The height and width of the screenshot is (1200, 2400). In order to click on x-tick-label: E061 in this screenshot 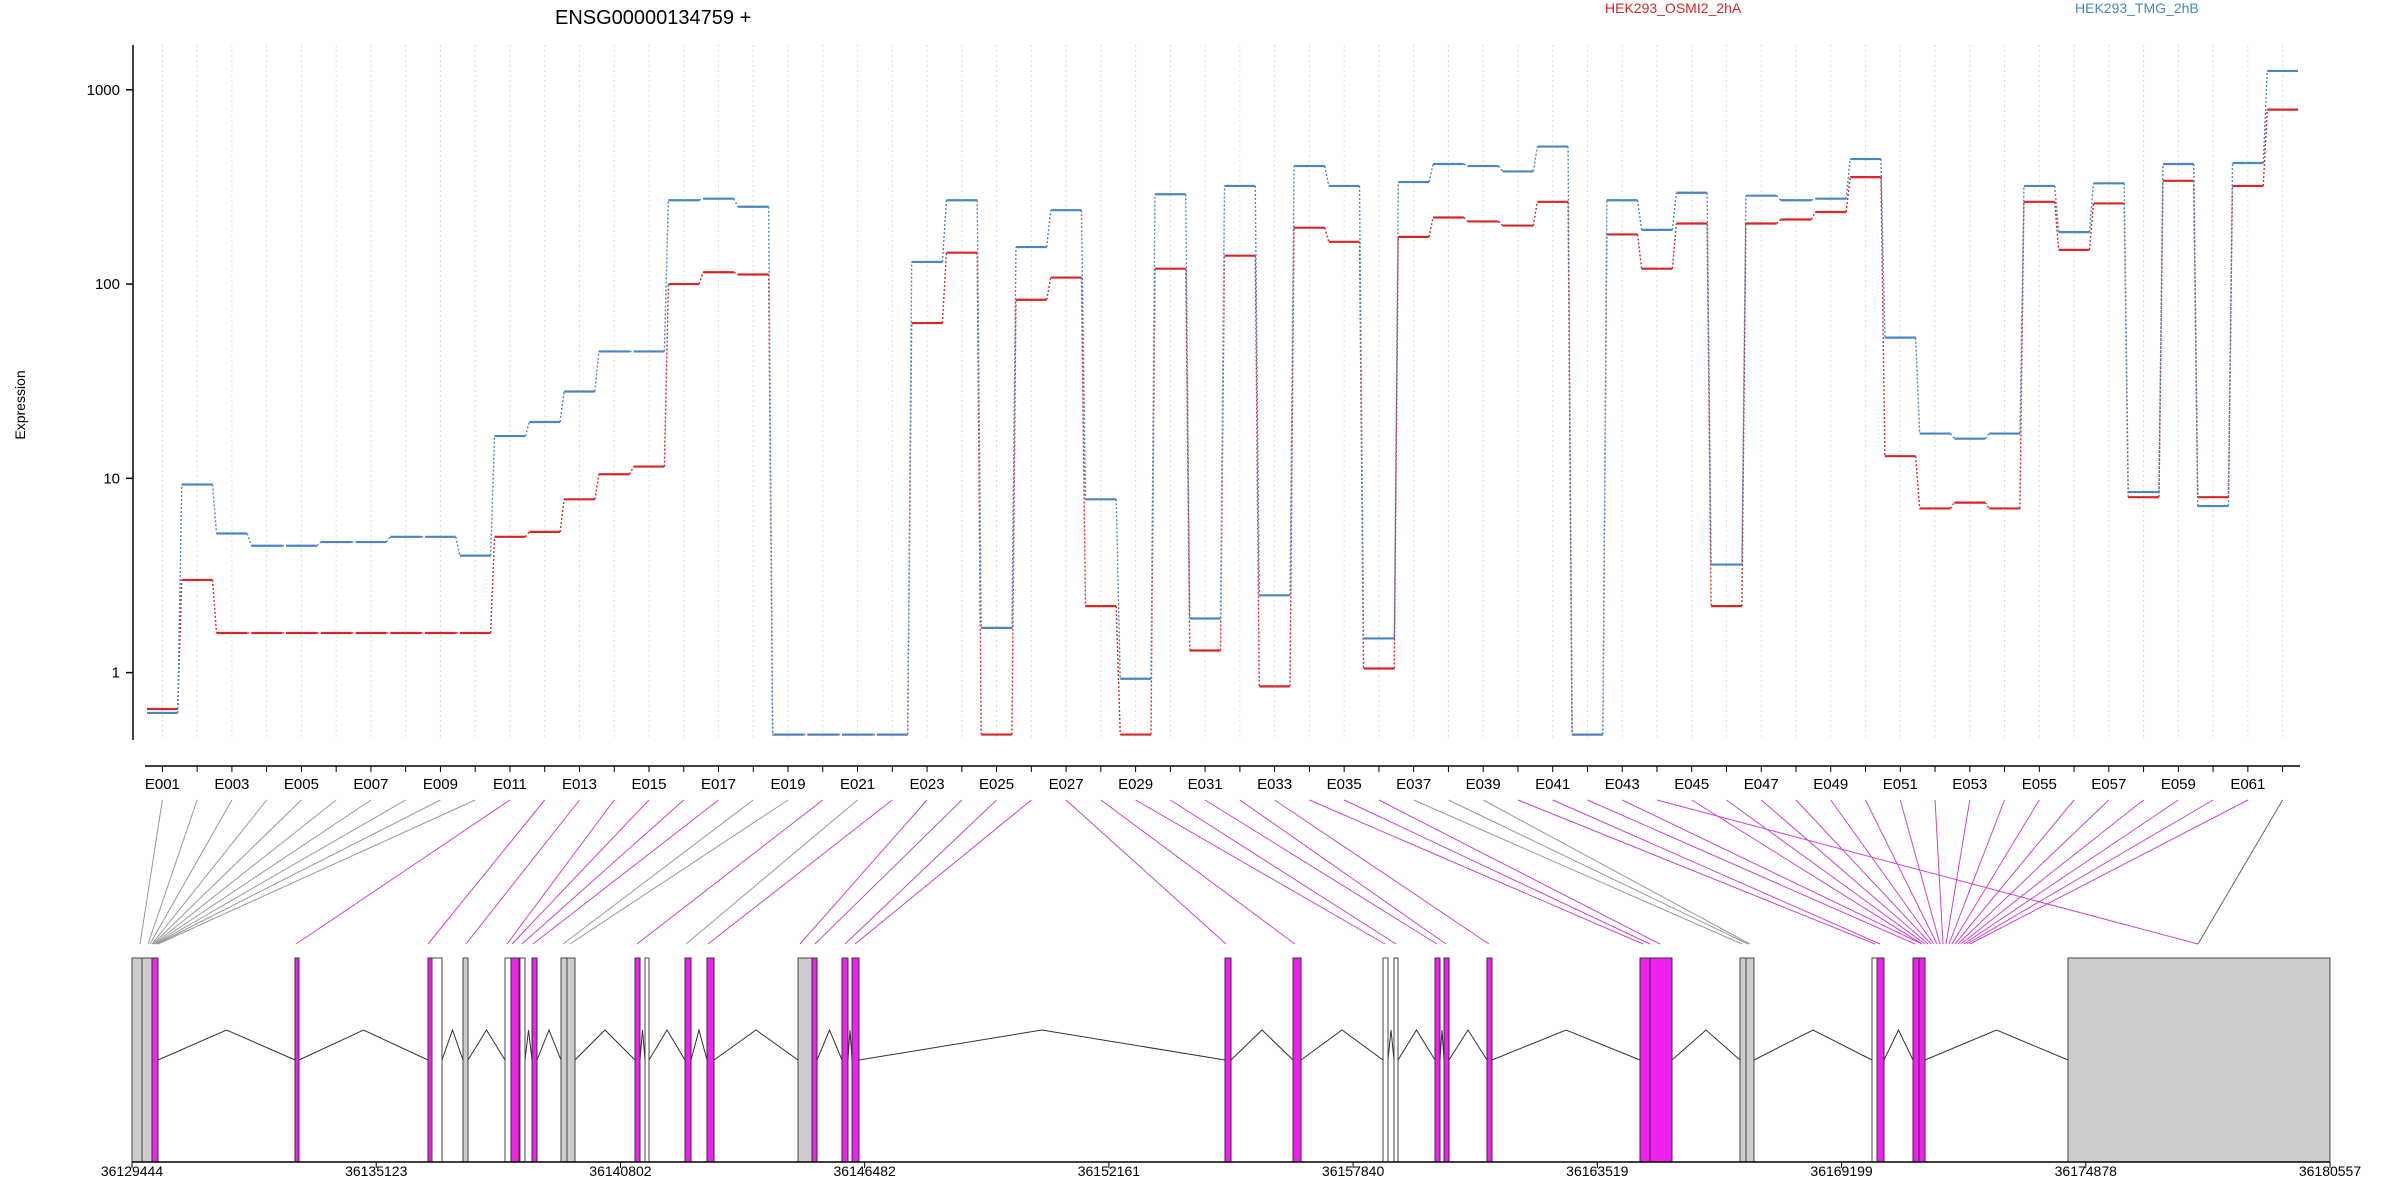, I will do `click(2247, 784)`.